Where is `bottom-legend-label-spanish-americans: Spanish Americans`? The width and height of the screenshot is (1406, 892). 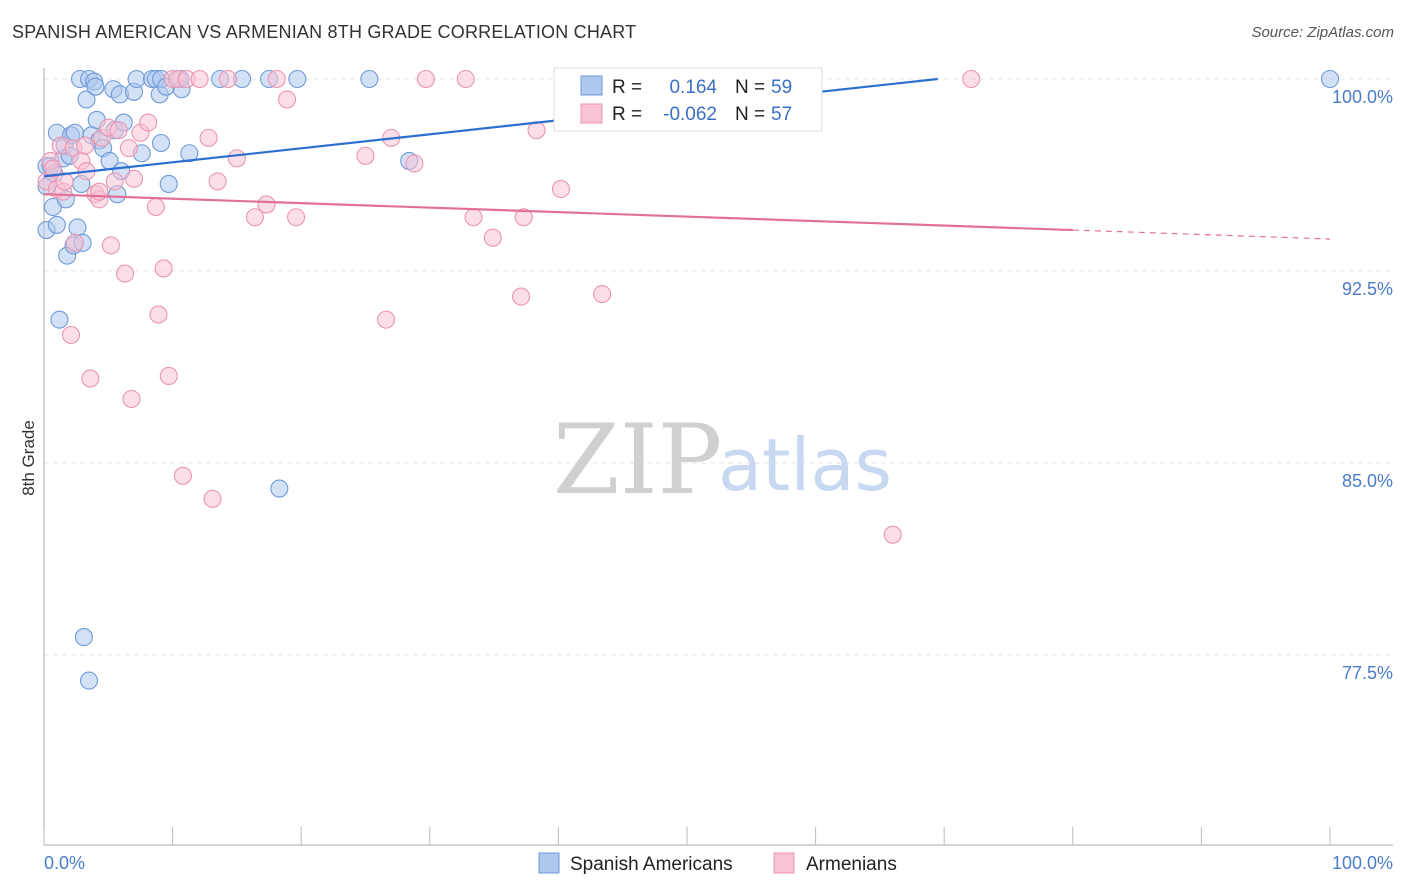 bottom-legend-label-spanish-americans: Spanish Americans is located at coordinates (651, 864).